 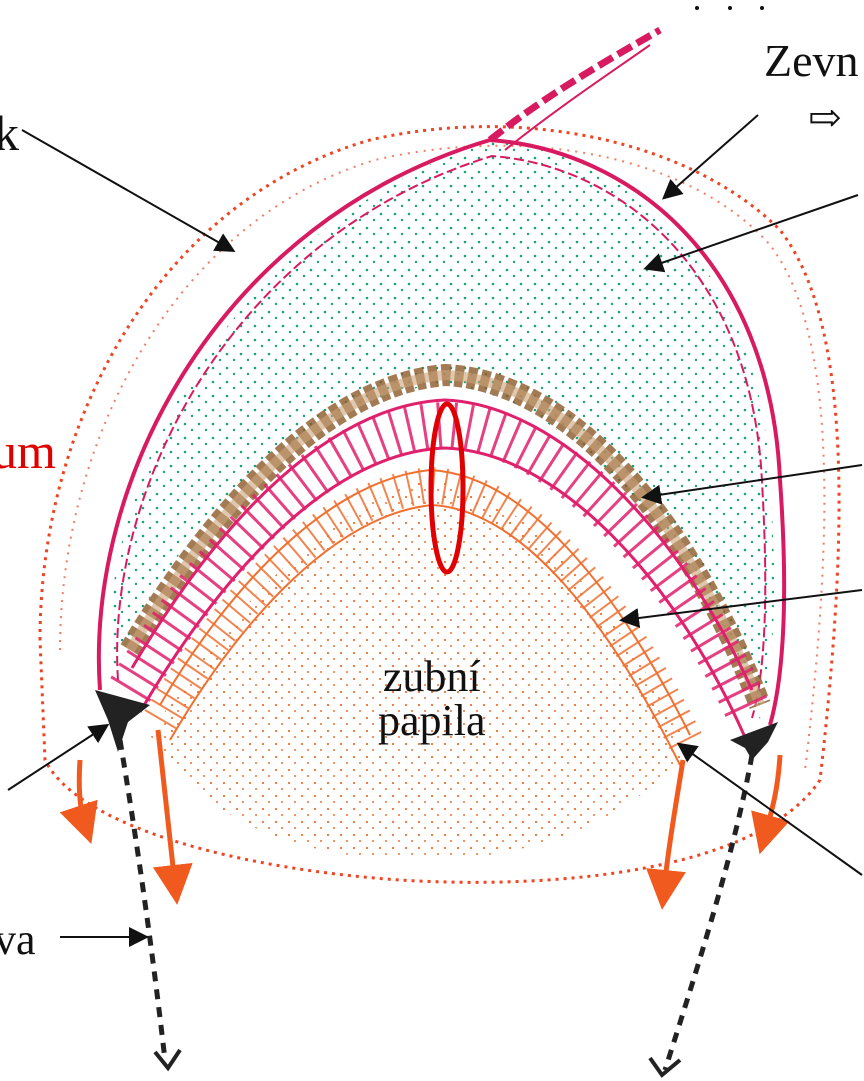 What do you see at coordinates (18, 939) in the screenshot?
I see `label-bottom-left: va` at bounding box center [18, 939].